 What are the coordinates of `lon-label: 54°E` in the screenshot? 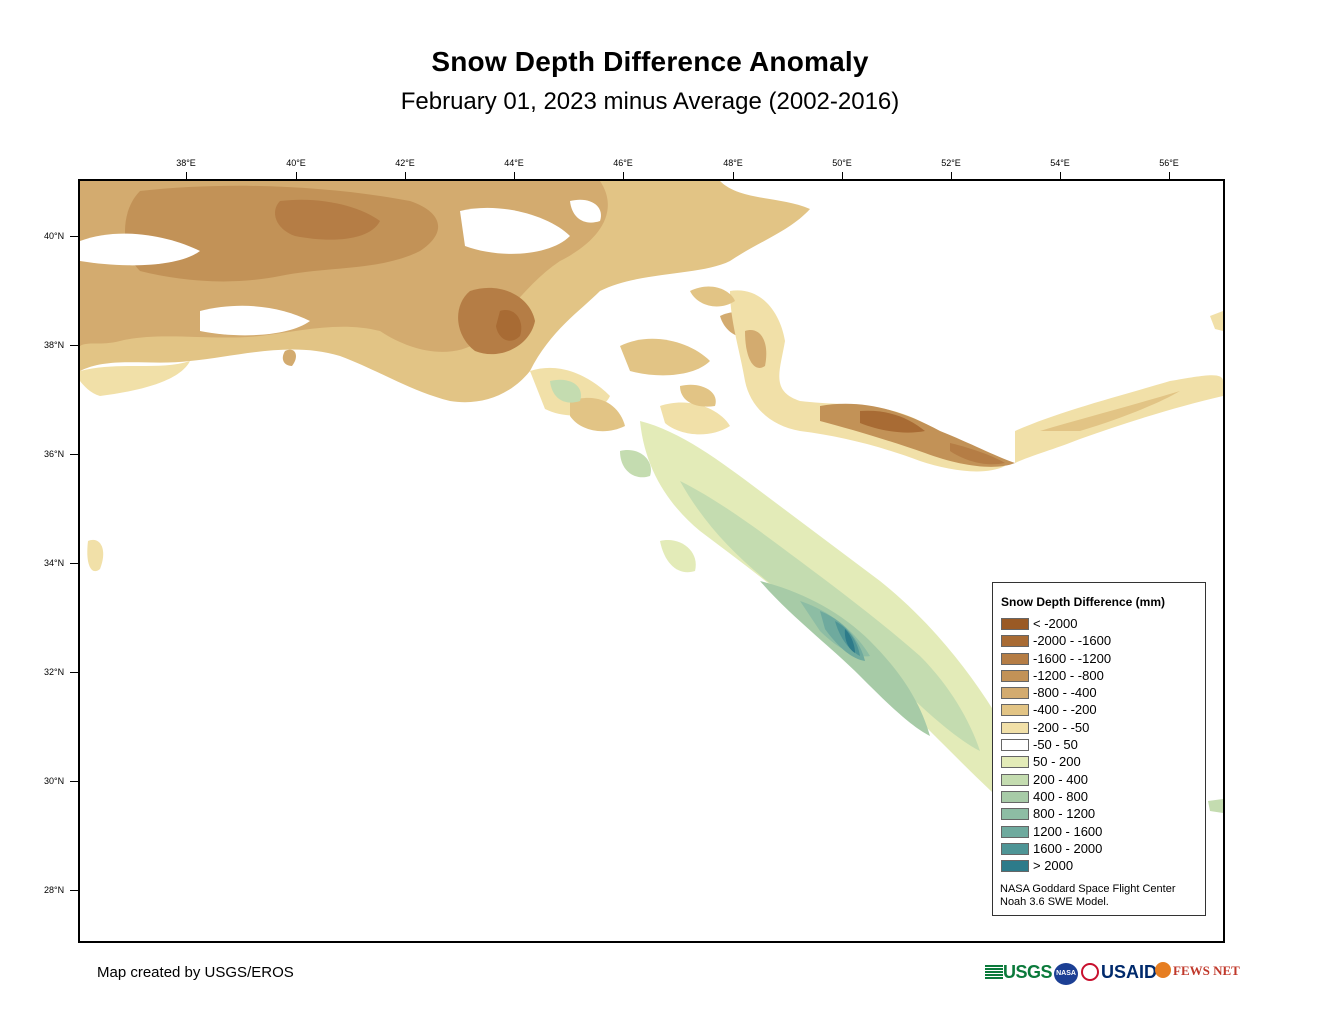 It's located at (1060, 163).